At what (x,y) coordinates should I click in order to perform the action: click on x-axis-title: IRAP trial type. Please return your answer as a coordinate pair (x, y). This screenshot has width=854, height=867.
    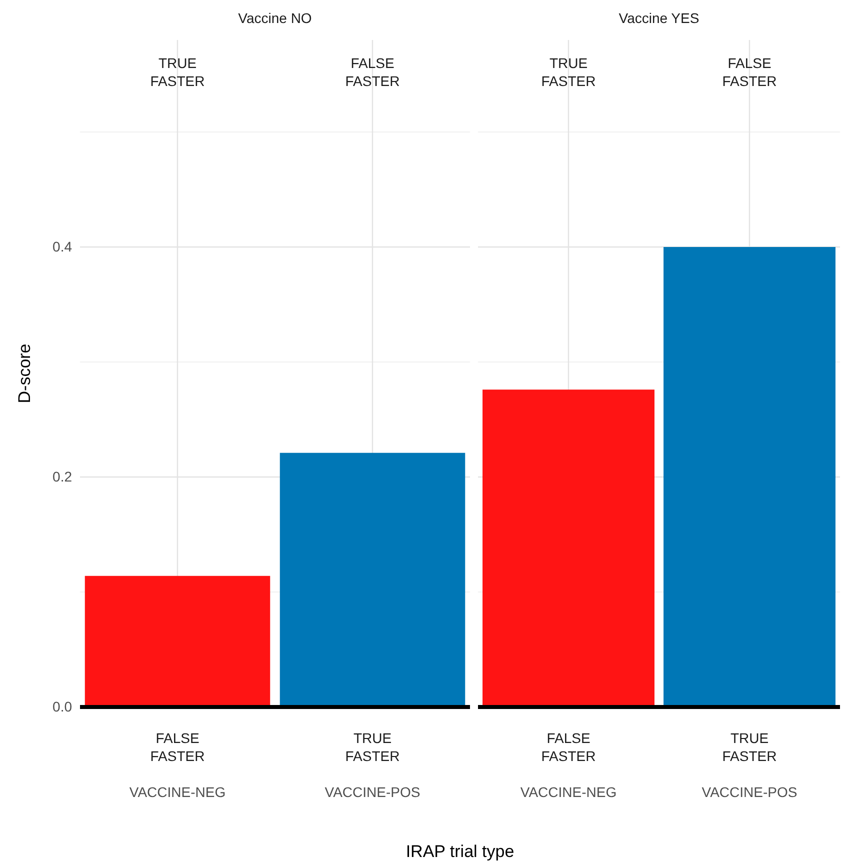
    Looking at the image, I should click on (460, 851).